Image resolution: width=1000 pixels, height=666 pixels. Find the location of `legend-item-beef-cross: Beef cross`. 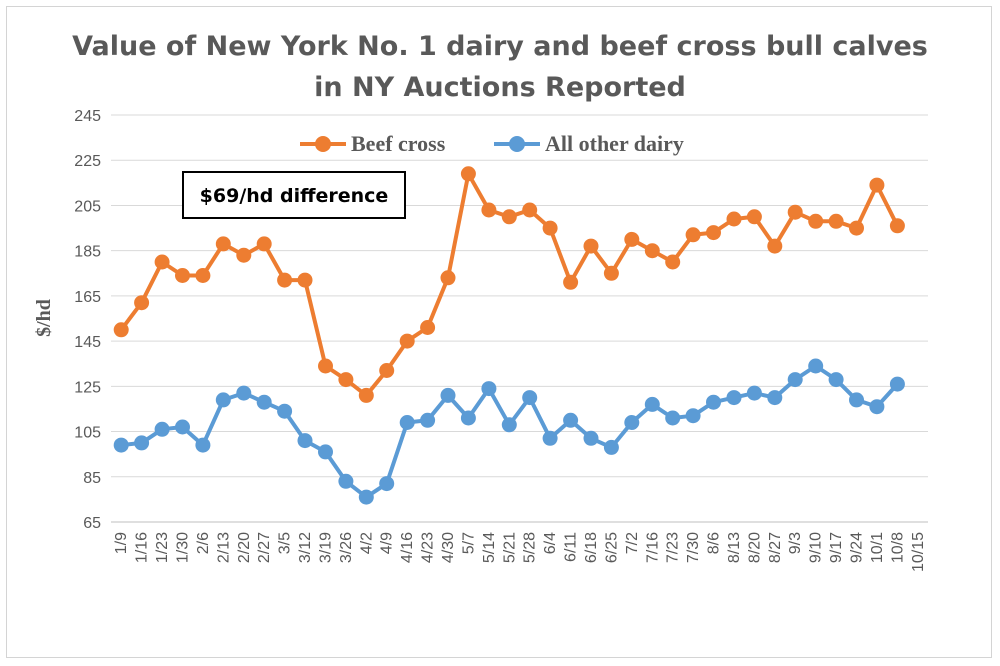

legend-item-beef-cross: Beef cross is located at coordinates (373, 143).